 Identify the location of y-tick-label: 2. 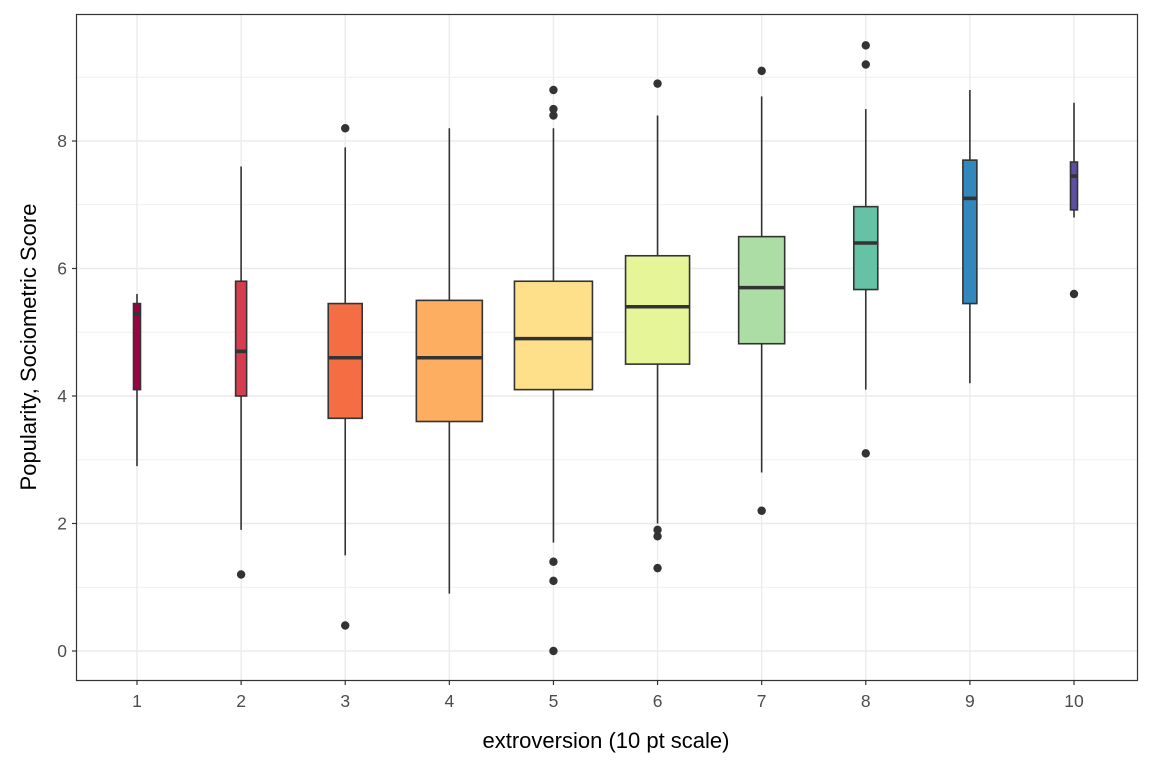
(62, 524).